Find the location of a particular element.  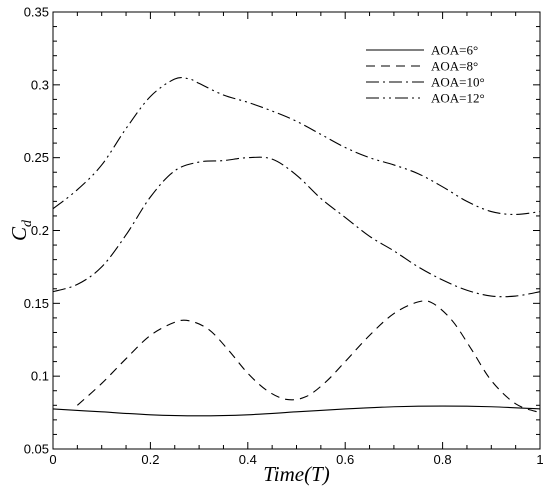

y-axis-title-main: C is located at coordinates (19, 233).